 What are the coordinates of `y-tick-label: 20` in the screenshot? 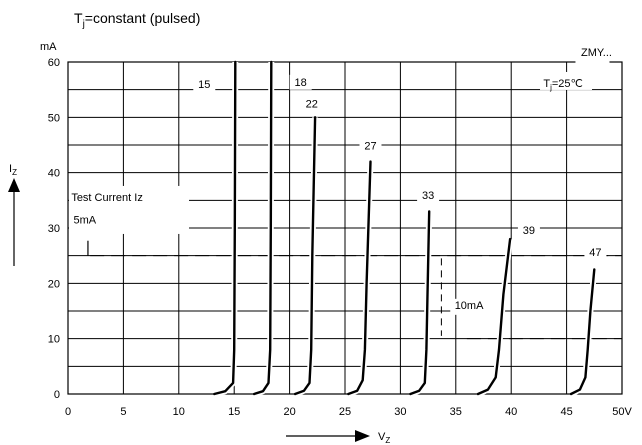 It's located at (54, 284).